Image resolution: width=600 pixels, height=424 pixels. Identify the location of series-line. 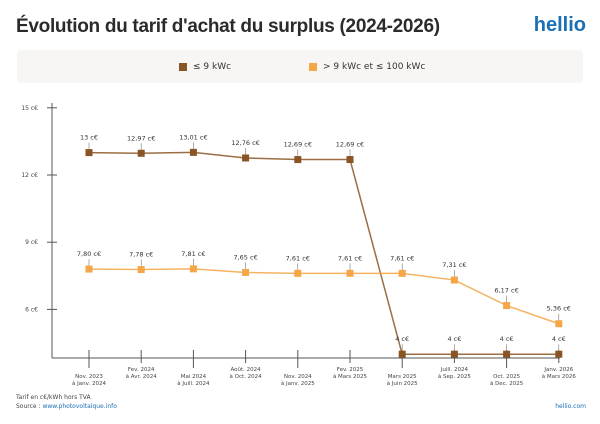
(324, 296).